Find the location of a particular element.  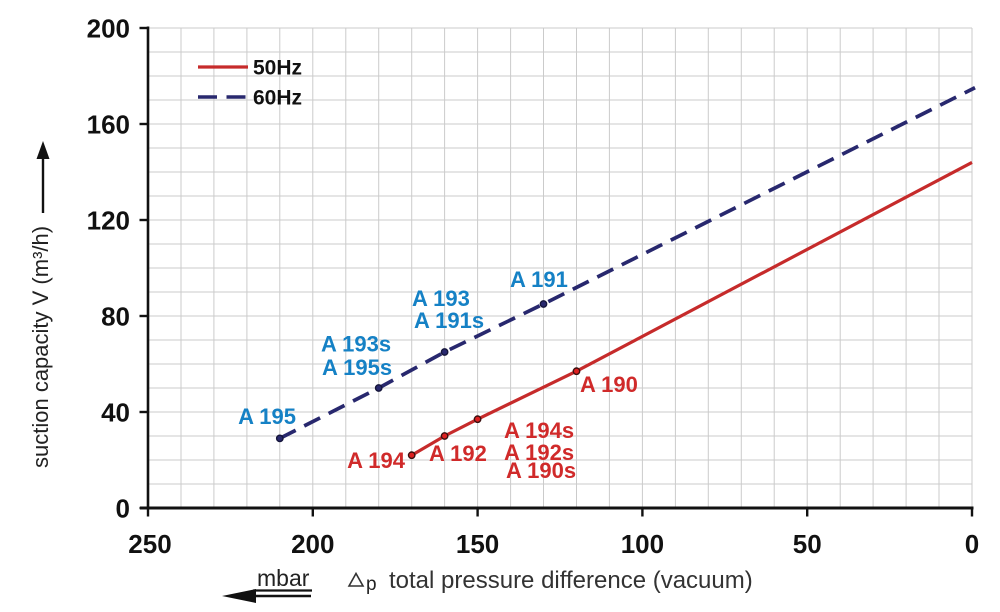

svg-text: A 191 is located at coordinates (539, 279).